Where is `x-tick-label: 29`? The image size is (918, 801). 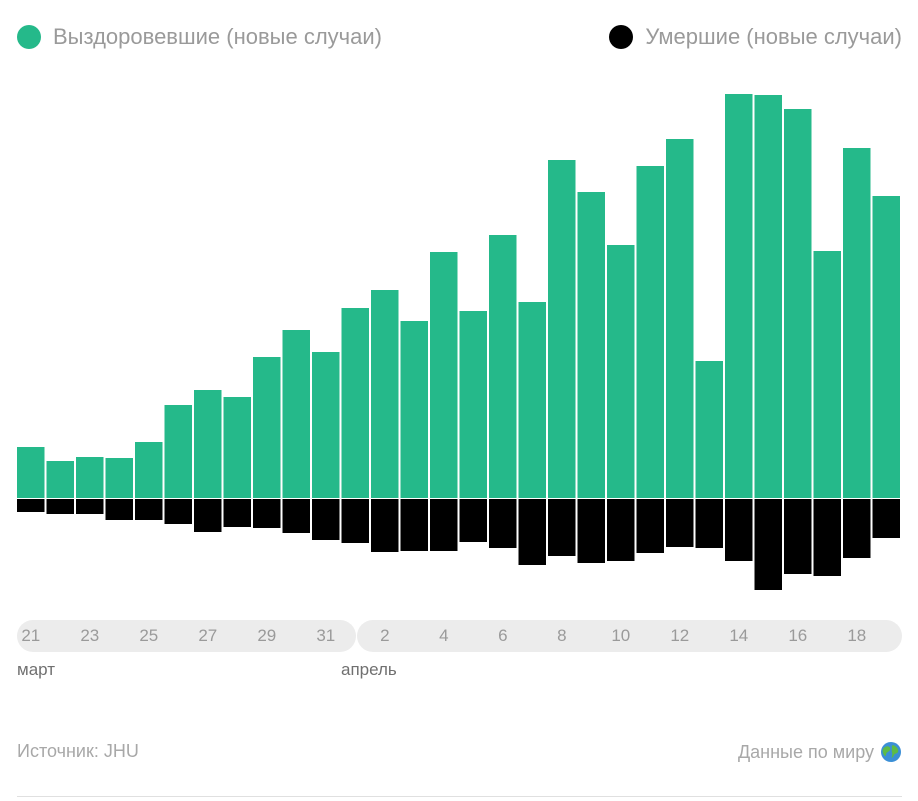
x-tick-label: 29 is located at coordinates (267, 635).